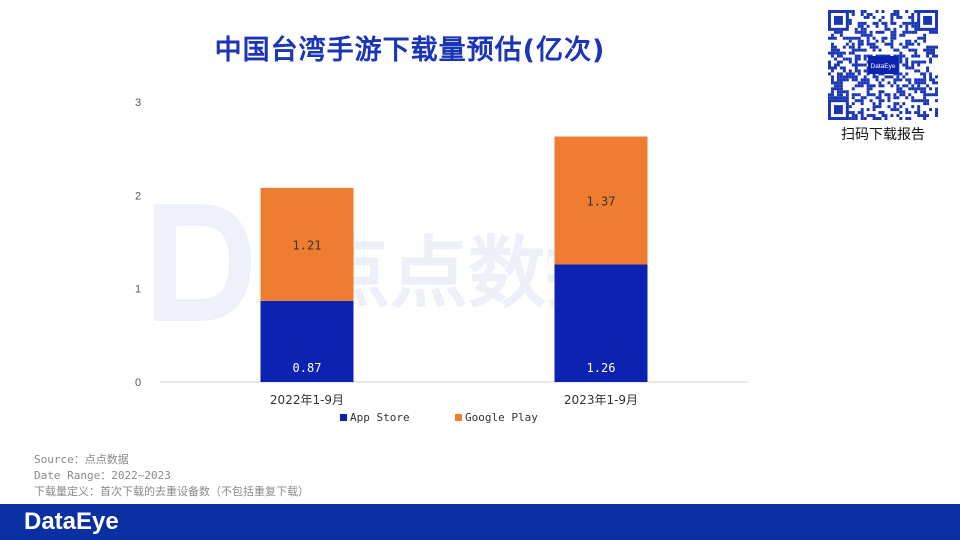  Describe the element at coordinates (601, 368) in the screenshot. I see `data-label: 1.26` at that location.